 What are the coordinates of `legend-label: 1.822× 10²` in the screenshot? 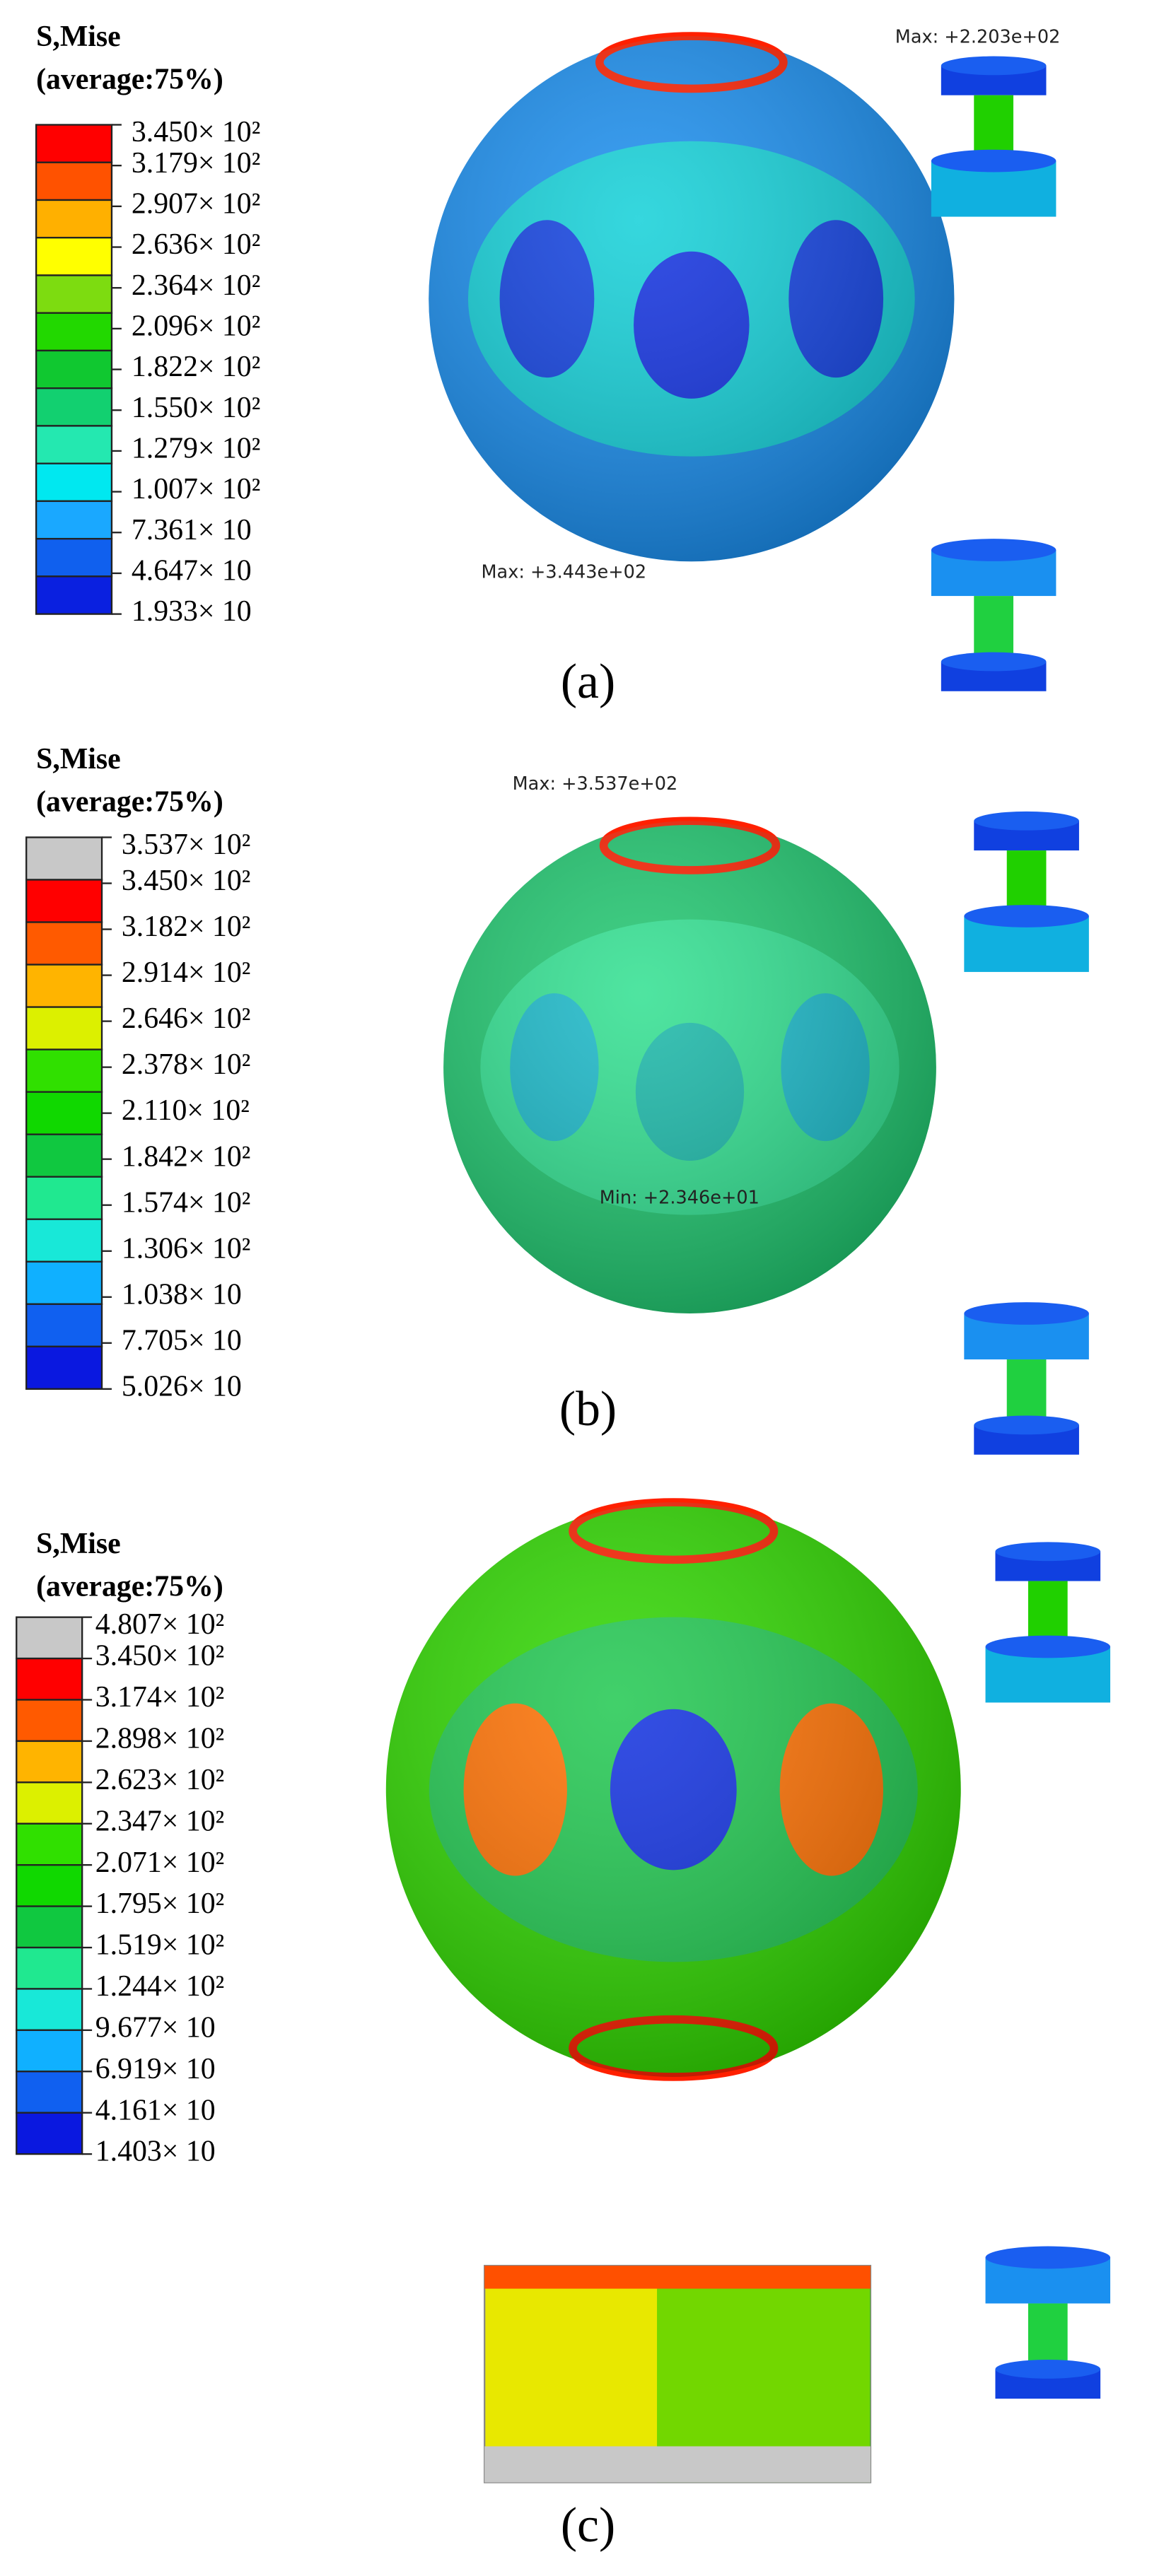 It's located at (196, 367).